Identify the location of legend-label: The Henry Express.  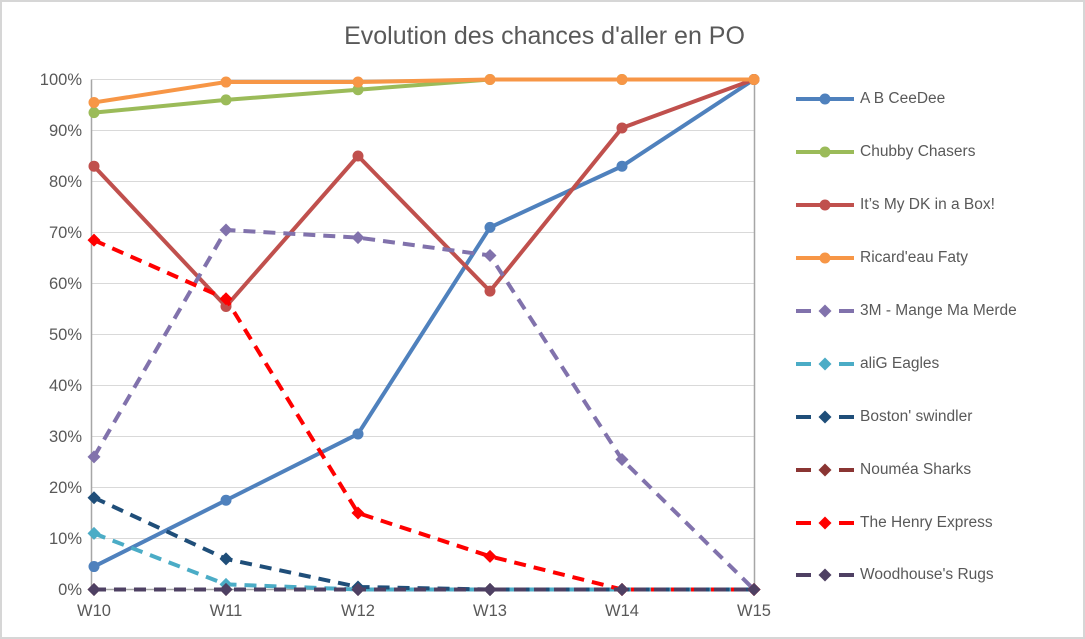
(926, 522).